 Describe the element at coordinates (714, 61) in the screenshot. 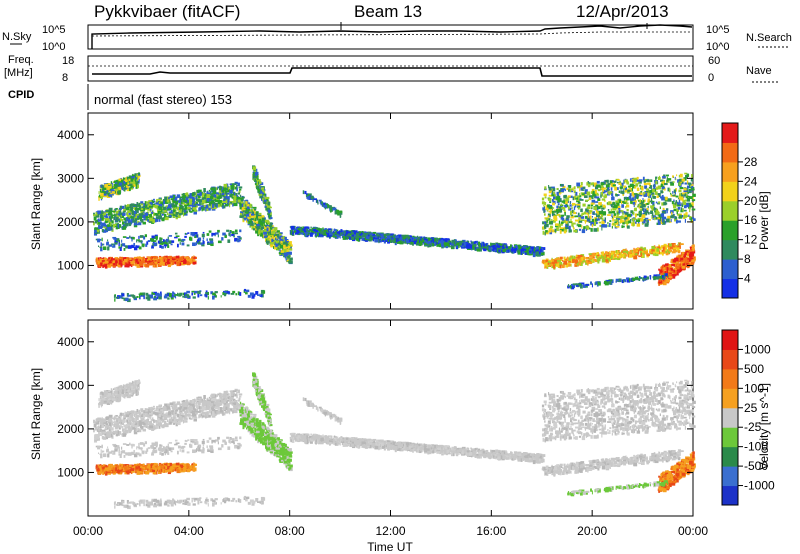

I see `nave-tick-top: 60` at that location.